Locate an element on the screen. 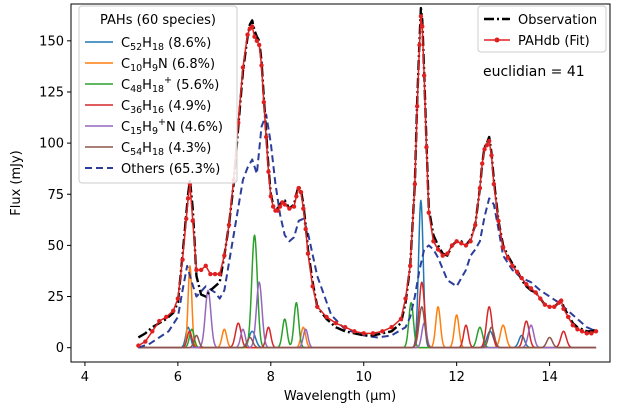  legend-right: Observation PAHdb (Fit) is located at coordinates (542, 29).